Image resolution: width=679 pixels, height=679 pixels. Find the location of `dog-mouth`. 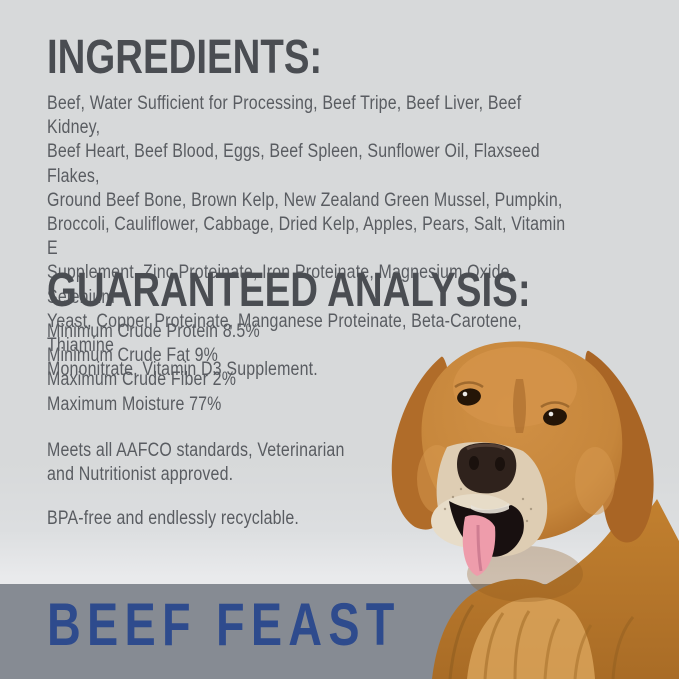

dog-mouth is located at coordinates (486, 538).